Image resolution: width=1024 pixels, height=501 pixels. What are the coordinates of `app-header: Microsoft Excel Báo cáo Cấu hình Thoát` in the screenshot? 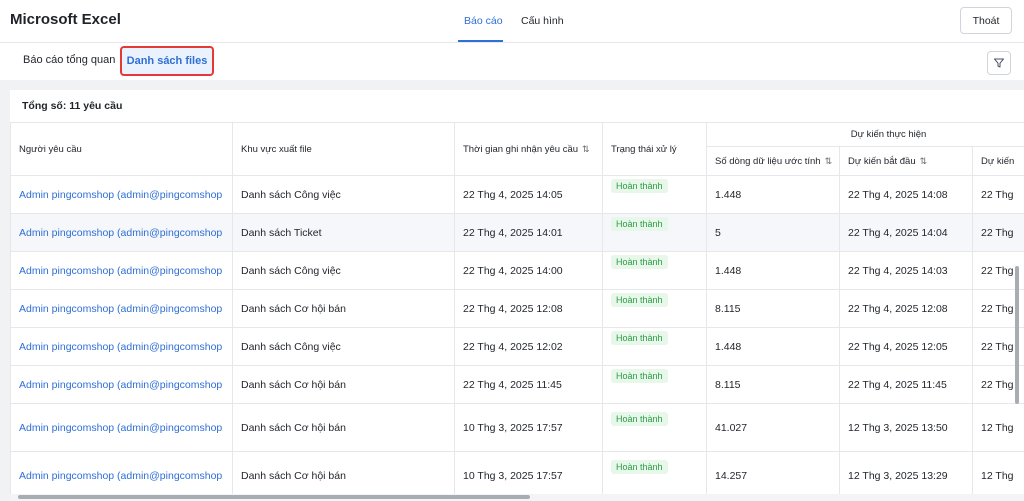 It's located at (512, 21).